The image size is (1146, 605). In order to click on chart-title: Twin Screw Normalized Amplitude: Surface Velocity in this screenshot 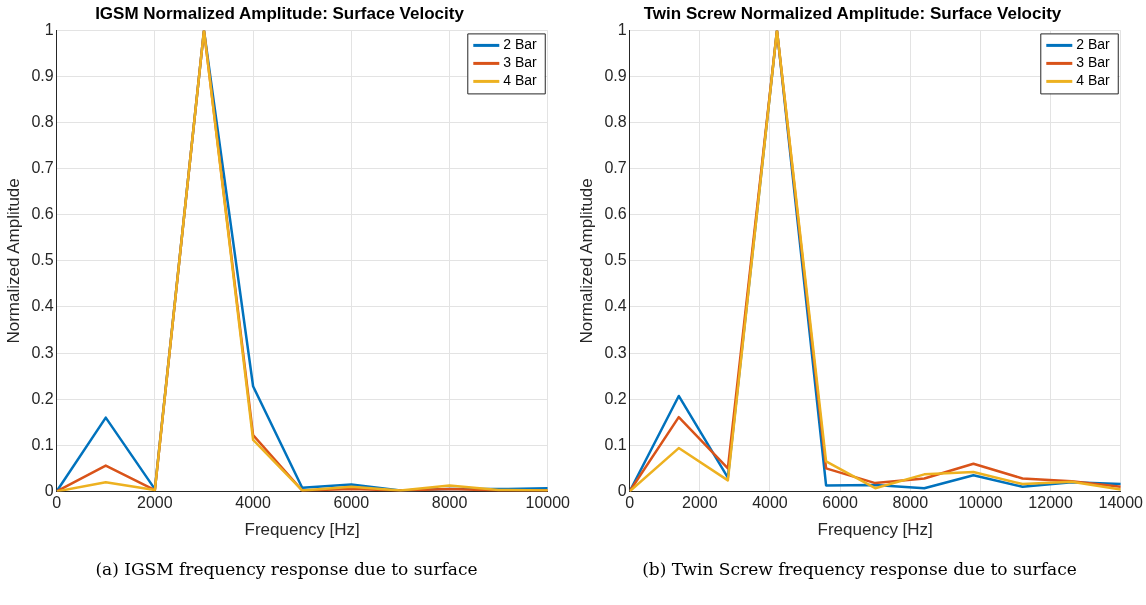, I will do `click(852, 13)`.